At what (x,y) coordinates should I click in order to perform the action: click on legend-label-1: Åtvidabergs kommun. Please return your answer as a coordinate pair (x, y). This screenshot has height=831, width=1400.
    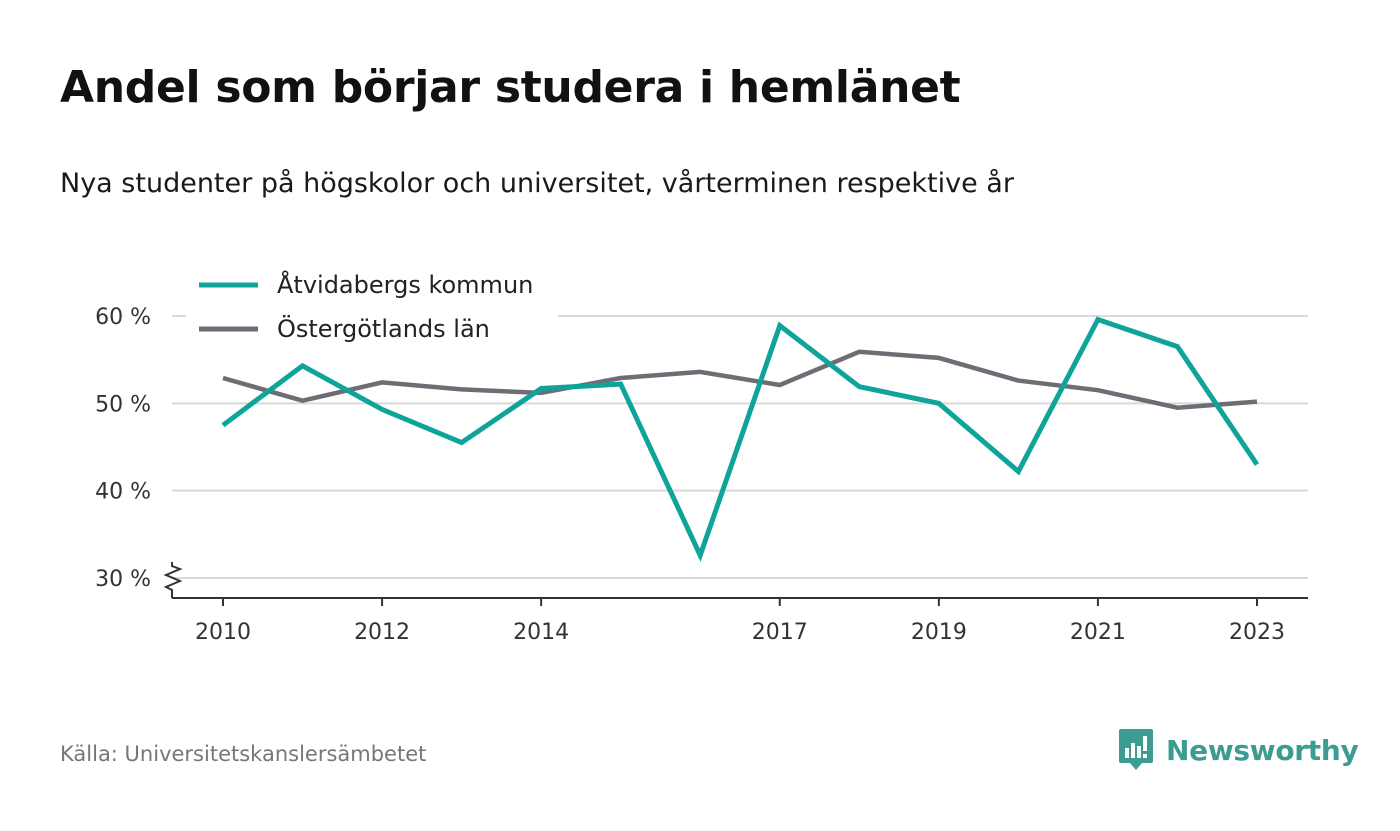
    Looking at the image, I should click on (405, 284).